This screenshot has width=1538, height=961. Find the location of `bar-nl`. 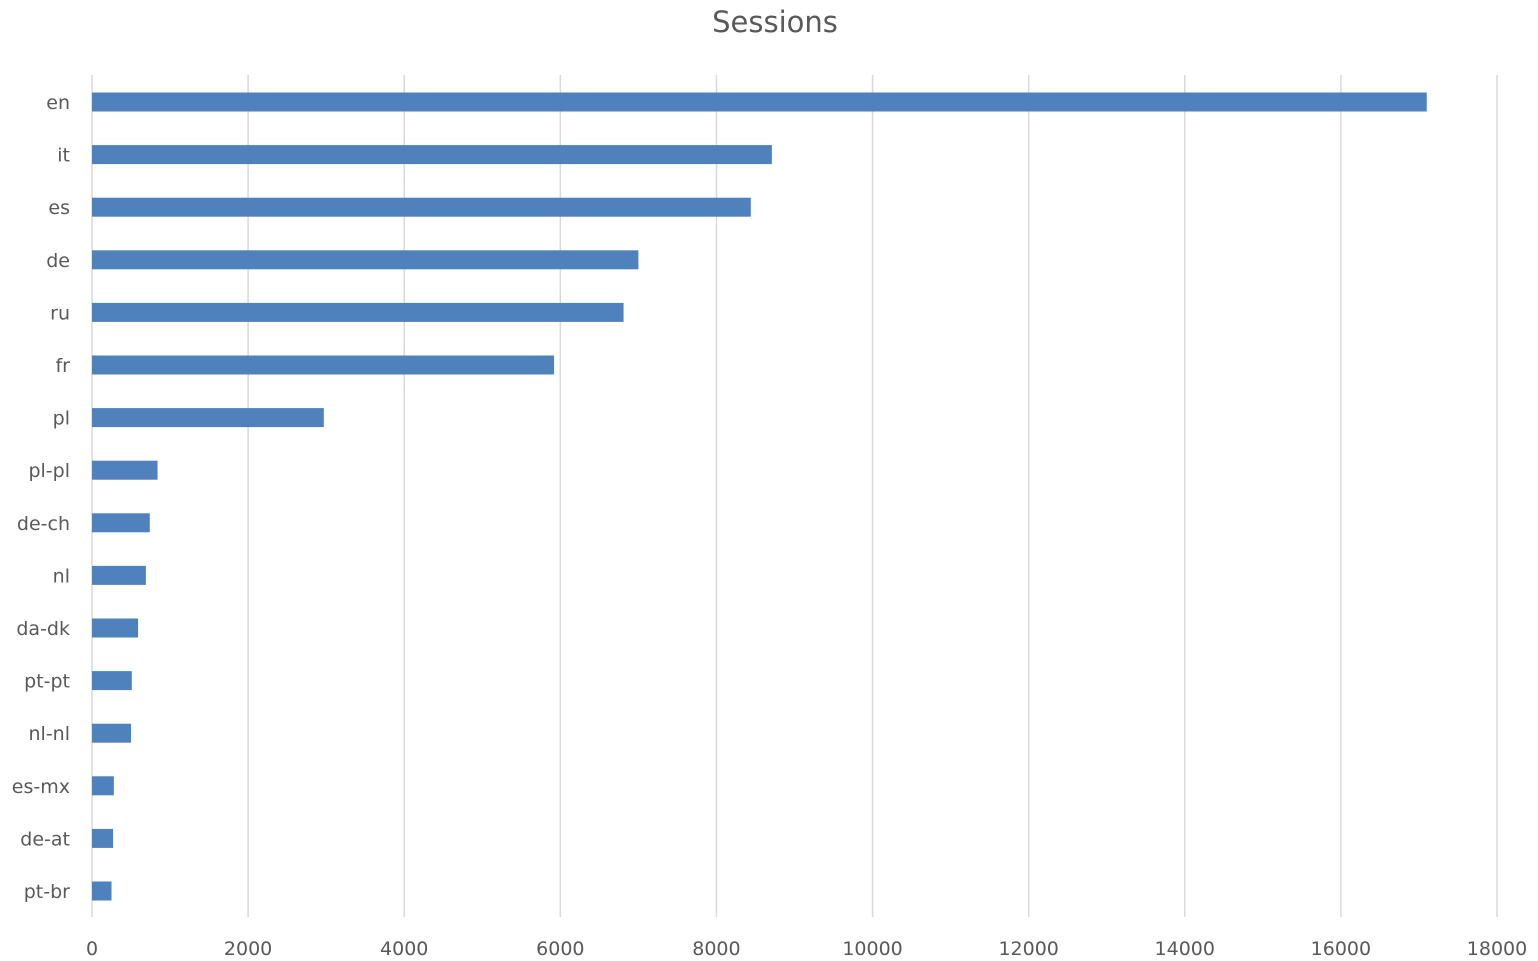

bar-nl is located at coordinates (119, 575).